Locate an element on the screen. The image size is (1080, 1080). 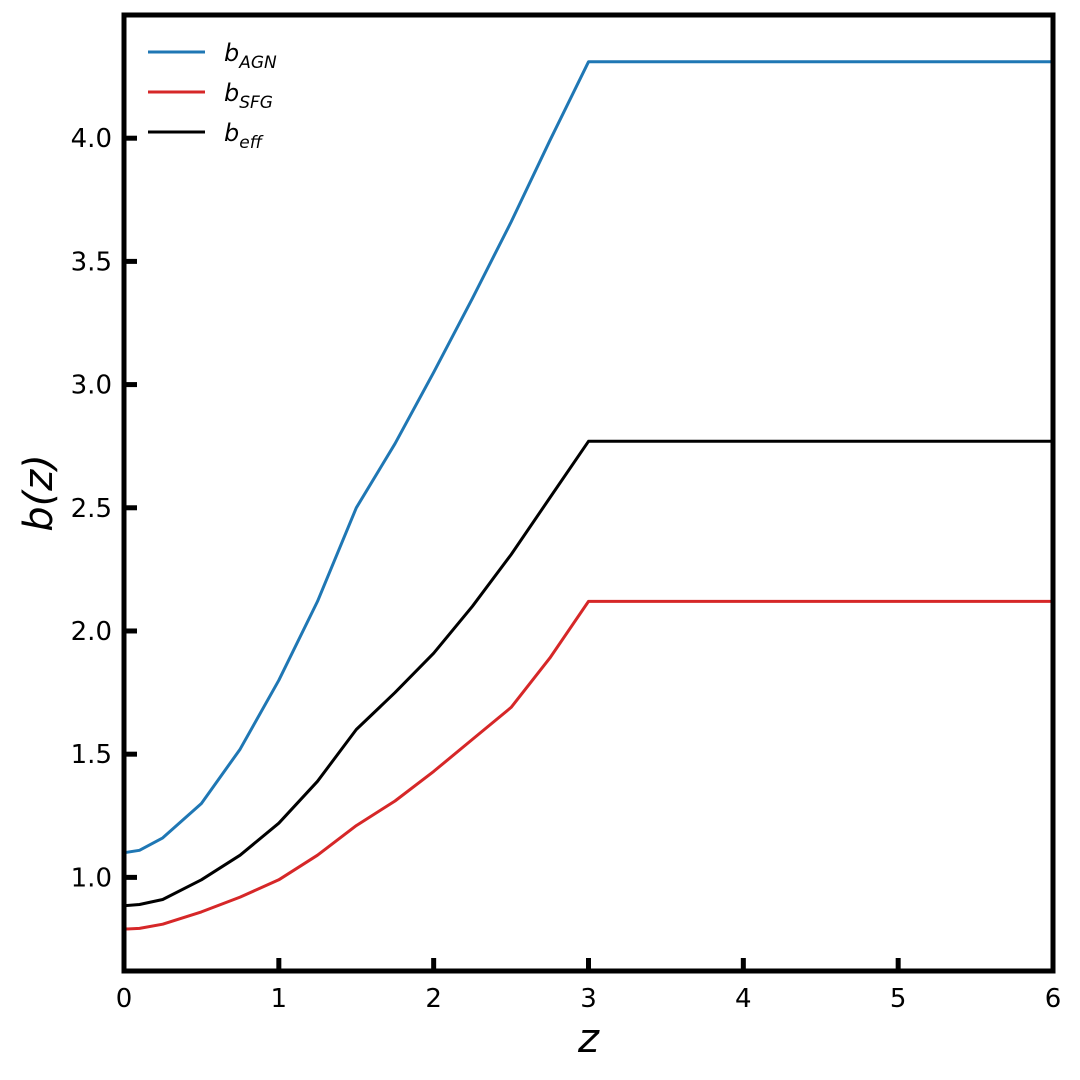
x-tick-label: 6 is located at coordinates (1053, 999).